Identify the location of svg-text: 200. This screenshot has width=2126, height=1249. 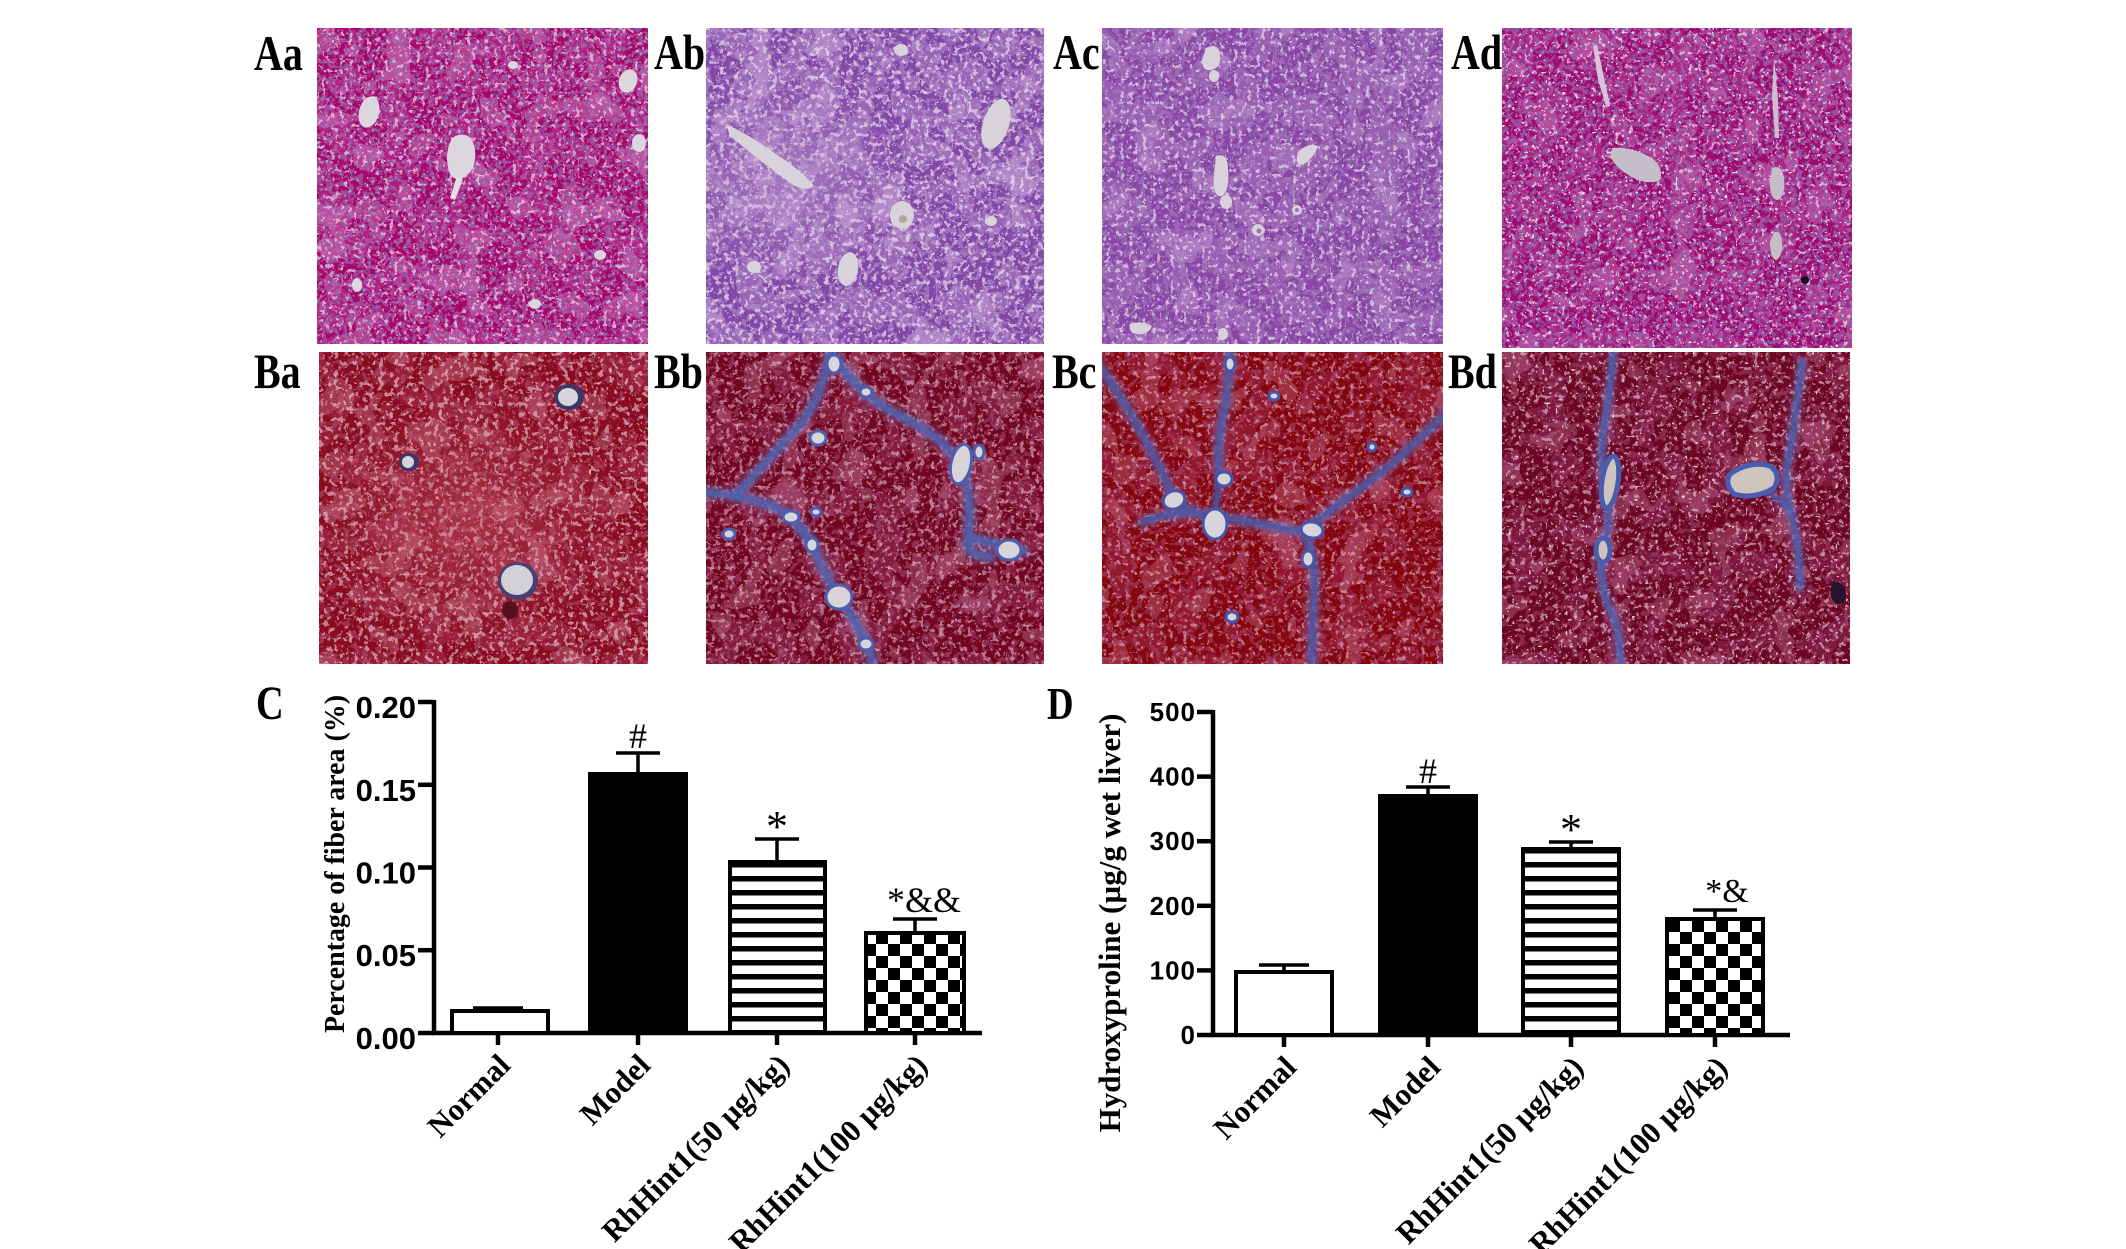
(1173, 906).